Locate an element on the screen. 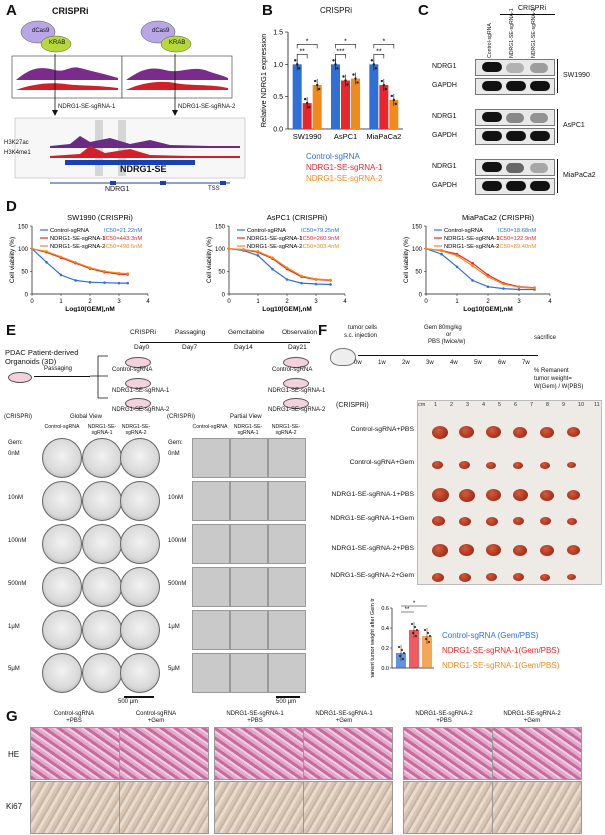 This screenshot has width=605, height=835. f-formula: % Remanent tumor weight= W(Gem) / W(PBS) is located at coordinates (558, 379).